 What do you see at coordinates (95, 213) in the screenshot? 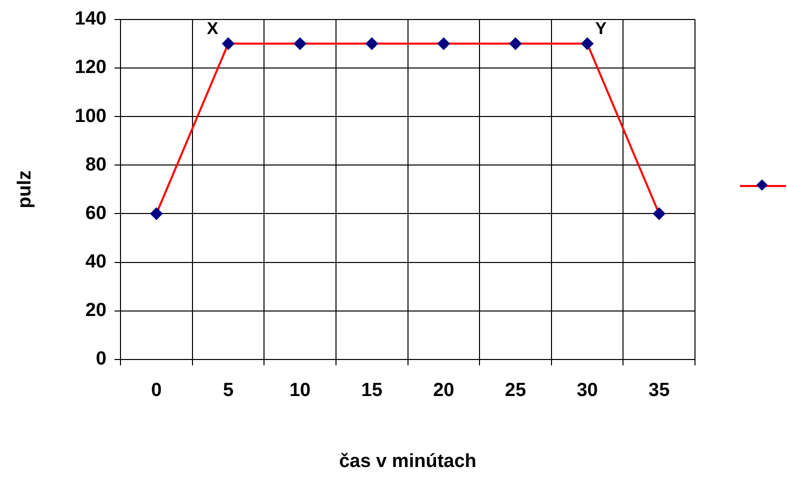
I see `y-tick-label: 60` at bounding box center [95, 213].